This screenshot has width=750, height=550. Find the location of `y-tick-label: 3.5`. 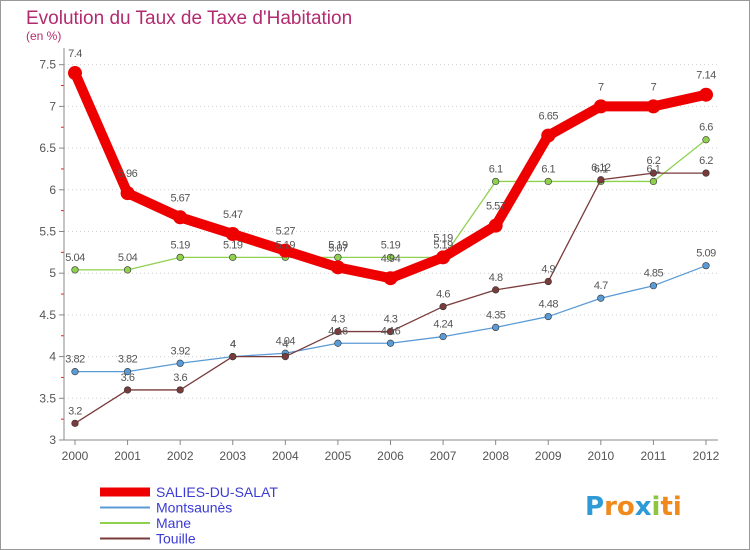

y-tick-label: 3.5 is located at coordinates (47, 398).